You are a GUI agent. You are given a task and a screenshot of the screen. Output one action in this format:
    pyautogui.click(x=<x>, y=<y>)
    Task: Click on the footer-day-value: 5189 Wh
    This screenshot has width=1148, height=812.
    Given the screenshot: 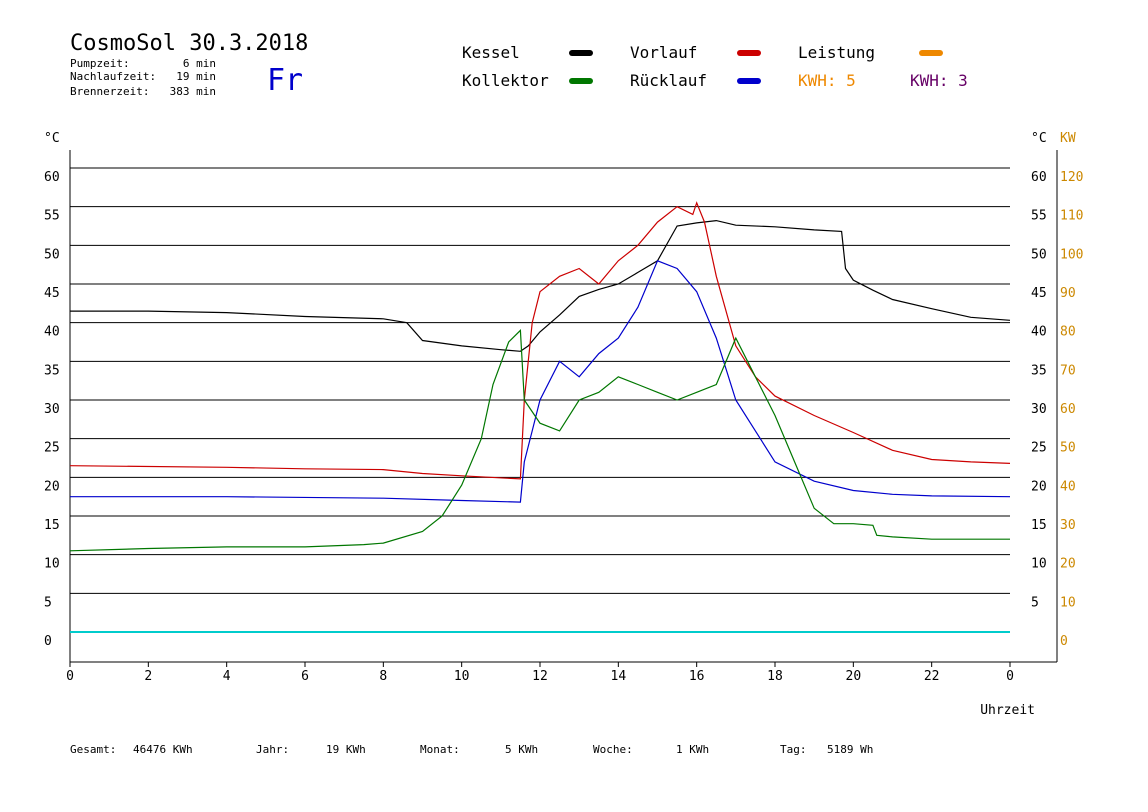 What is the action you would take?
    pyautogui.click(x=850, y=749)
    